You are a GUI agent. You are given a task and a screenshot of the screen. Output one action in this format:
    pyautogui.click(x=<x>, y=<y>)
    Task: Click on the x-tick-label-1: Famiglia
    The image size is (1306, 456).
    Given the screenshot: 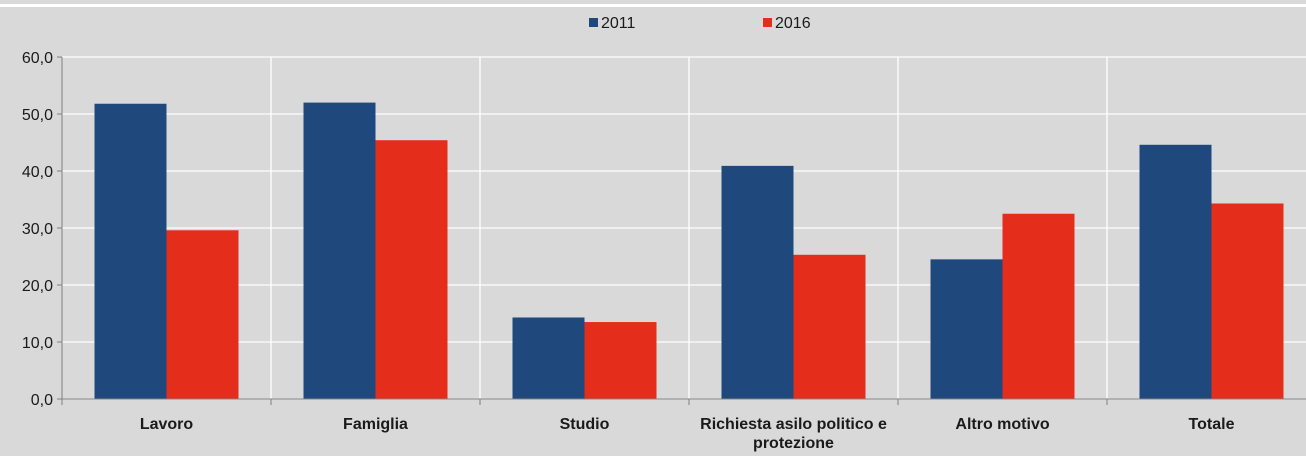 What is the action you would take?
    pyautogui.click(x=375, y=424)
    